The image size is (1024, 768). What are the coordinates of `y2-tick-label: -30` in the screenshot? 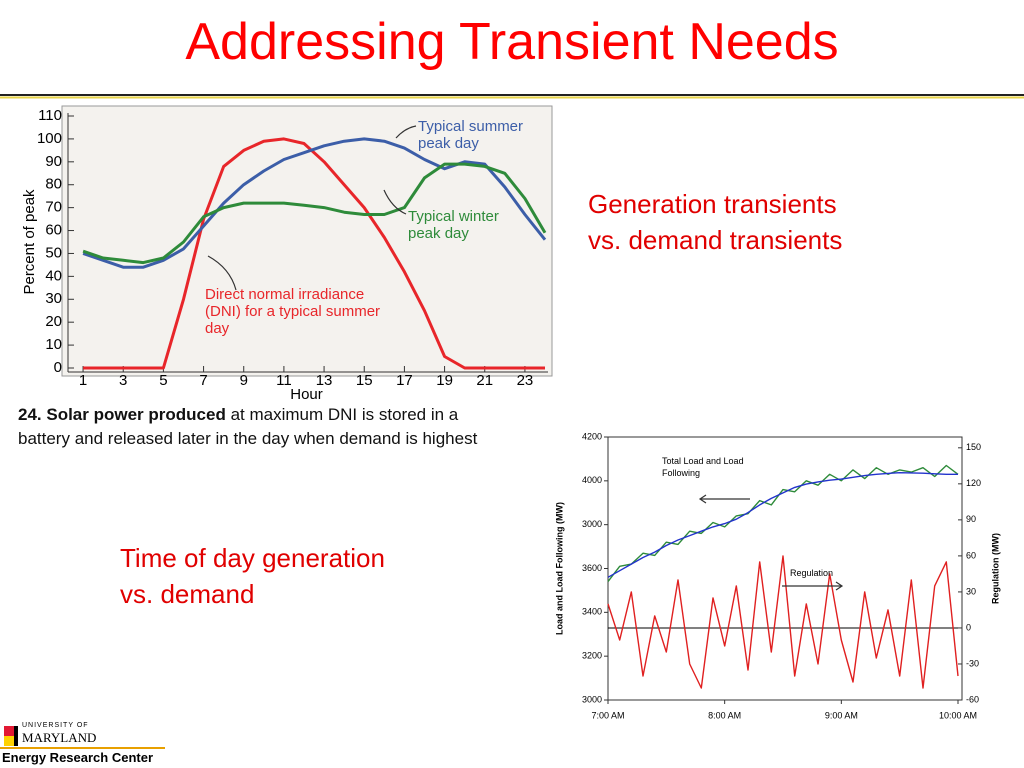 It's located at (972, 663).